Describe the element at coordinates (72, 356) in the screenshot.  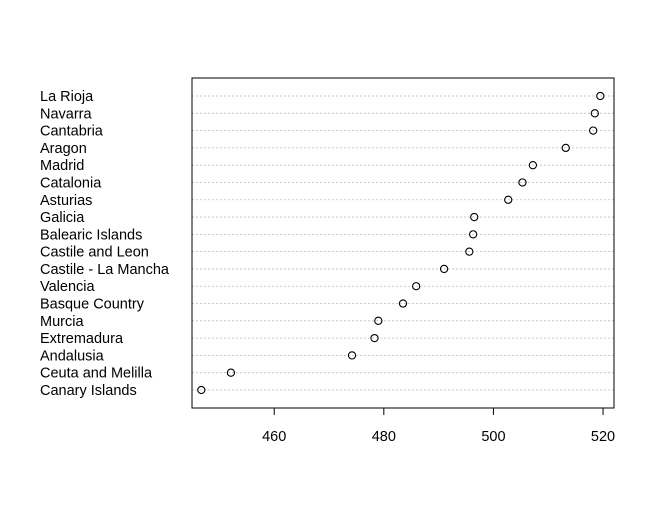
I see `category-label: Andalusia` at that location.